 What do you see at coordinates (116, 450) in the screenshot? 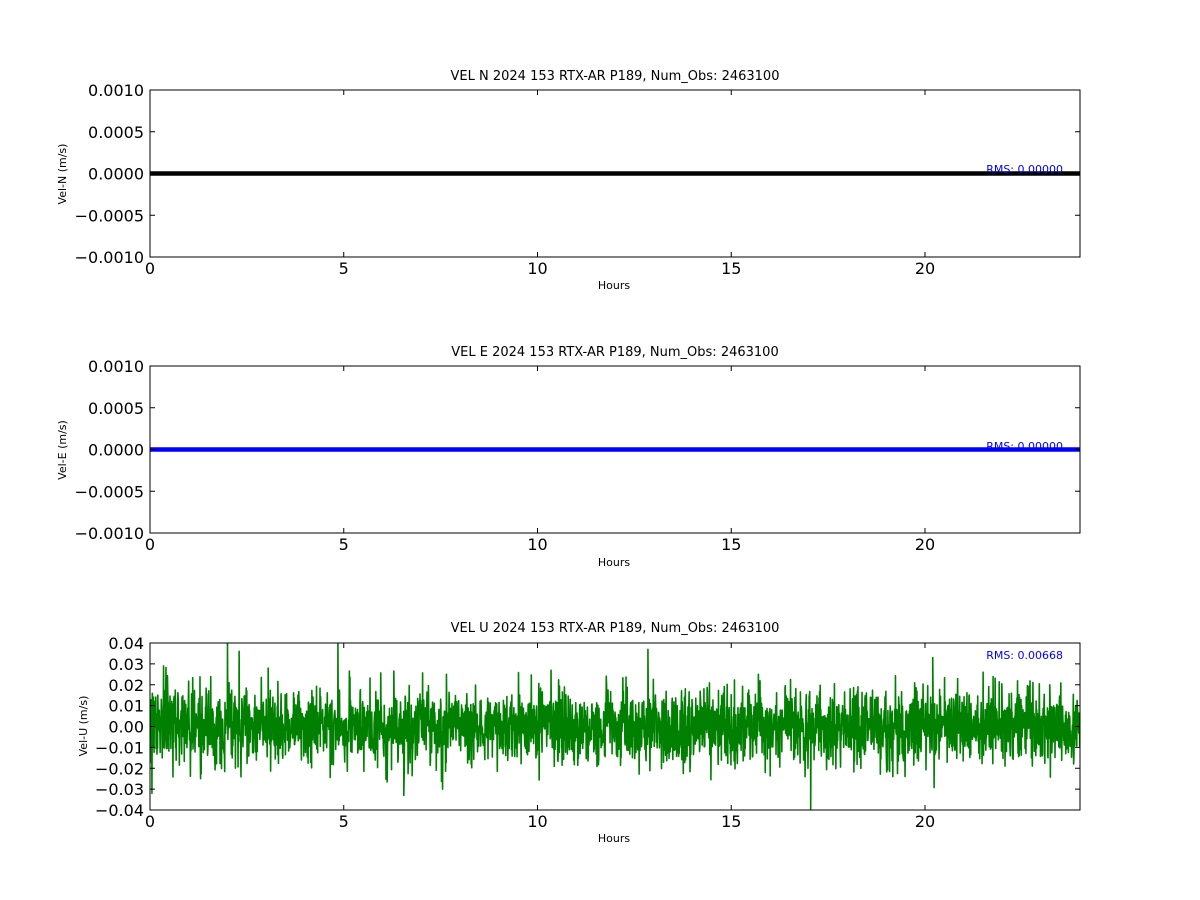
I see `vel-e-ytick-label: 0.0000` at bounding box center [116, 450].